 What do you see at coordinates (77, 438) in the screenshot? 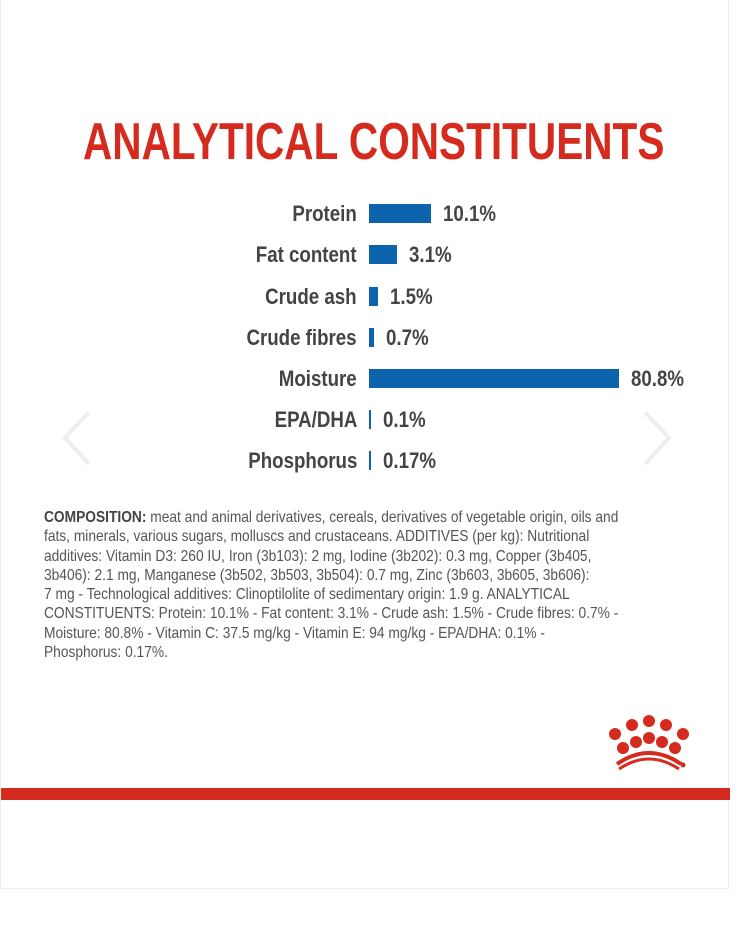
I see `chevron-left-icon` at bounding box center [77, 438].